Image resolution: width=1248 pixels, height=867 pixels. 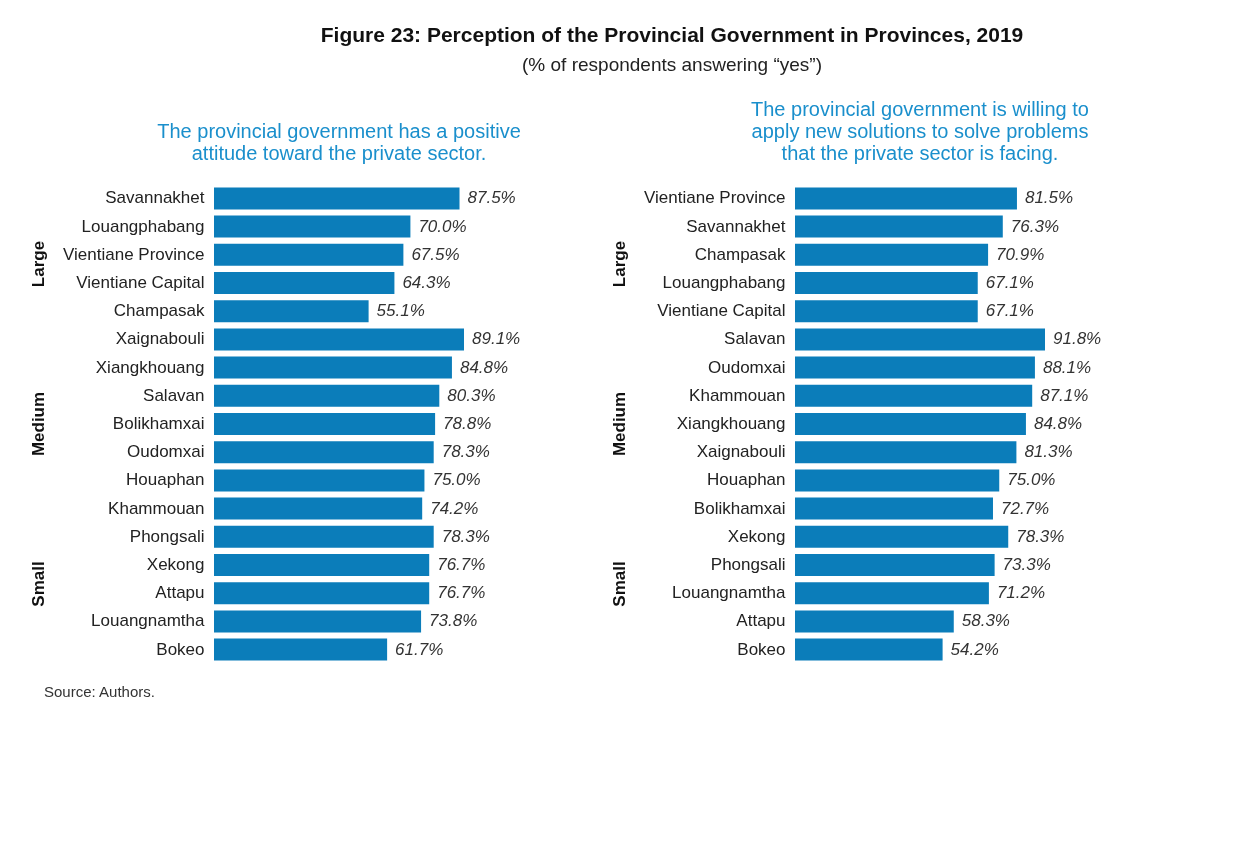 What do you see at coordinates (419, 649) in the screenshot?
I see `data-label: 61.7%` at bounding box center [419, 649].